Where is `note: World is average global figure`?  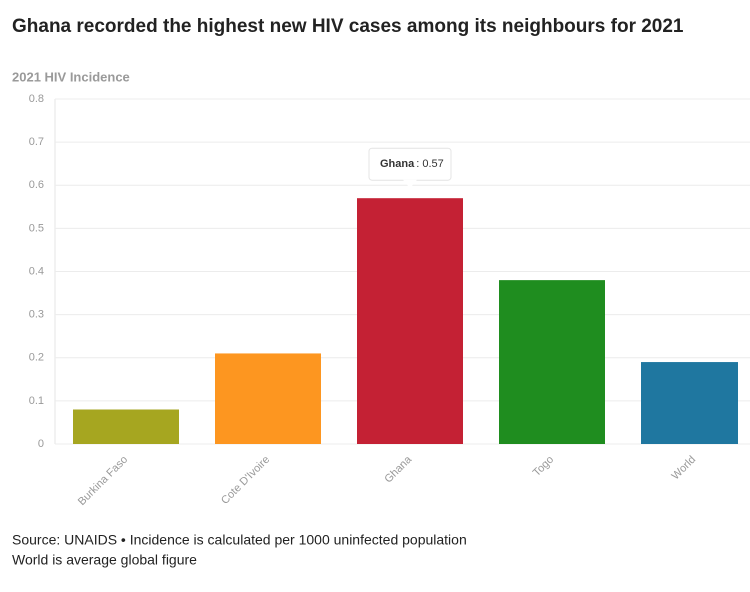 note: World is average global figure is located at coordinates (104, 560).